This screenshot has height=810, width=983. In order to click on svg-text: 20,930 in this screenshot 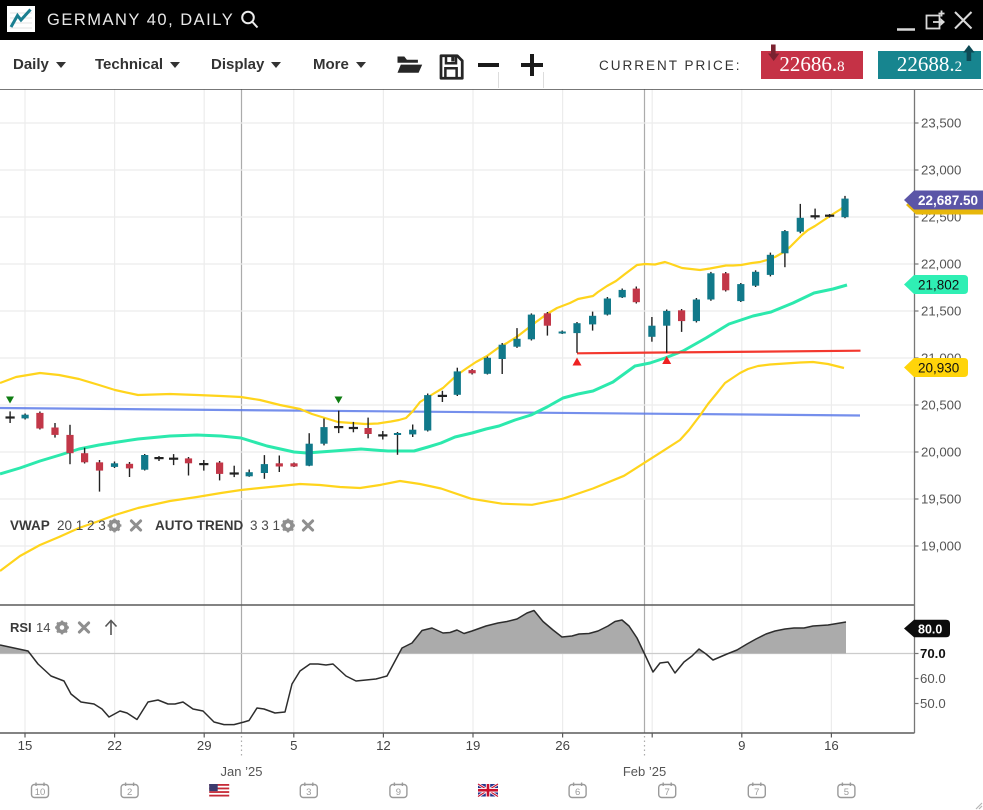, I will do `click(938, 367)`.